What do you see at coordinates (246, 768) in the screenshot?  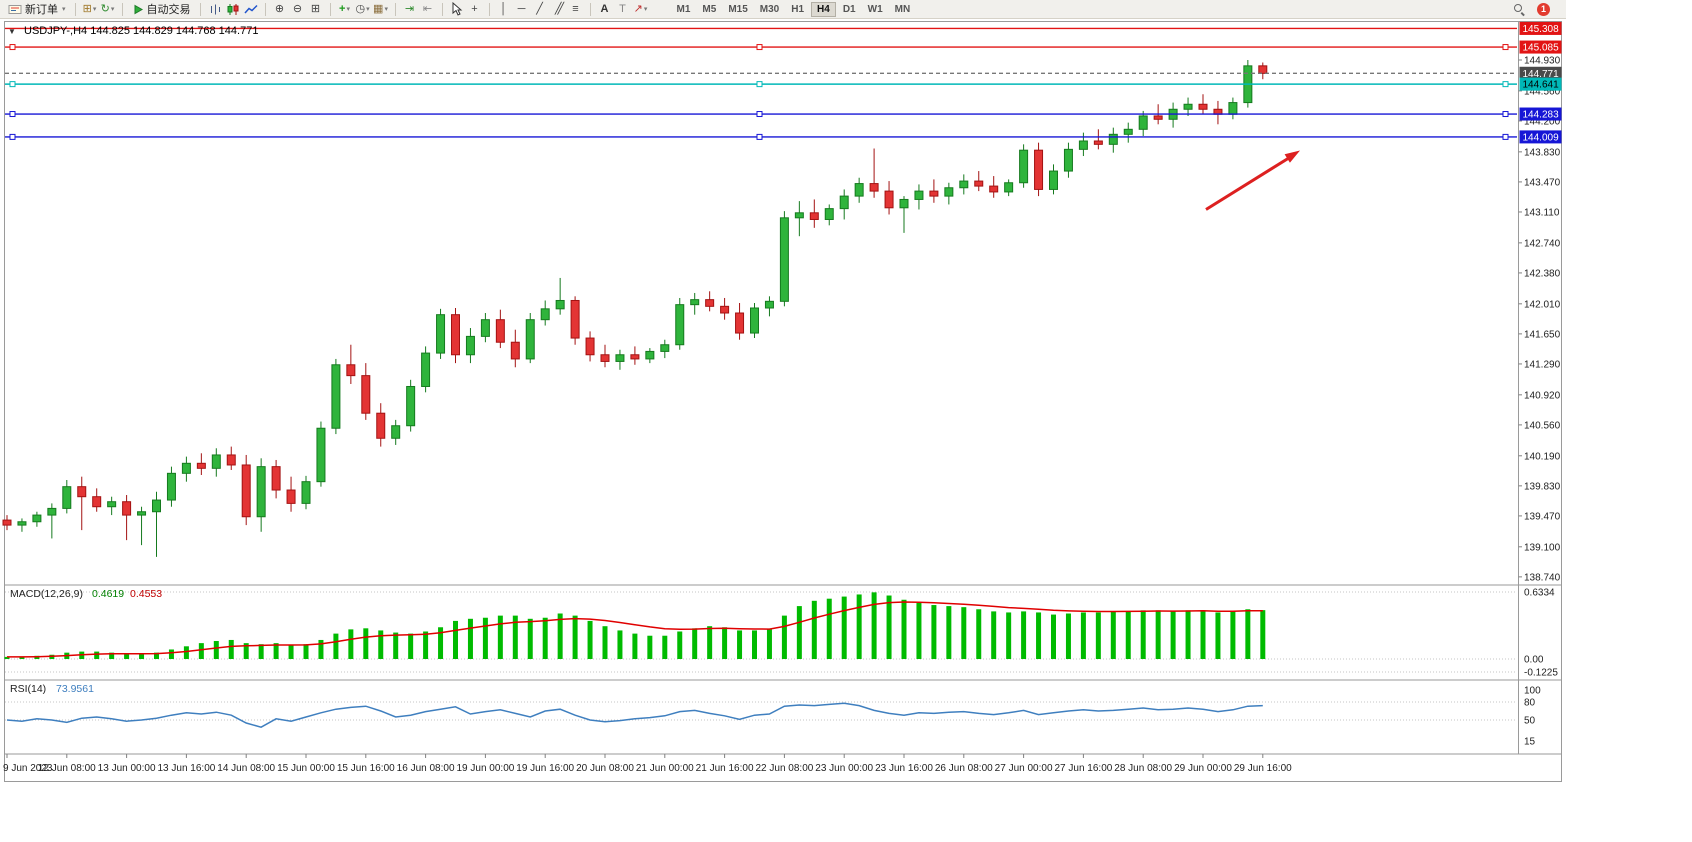 I see `time-axis-label: 14 Jun 08:00` at bounding box center [246, 768].